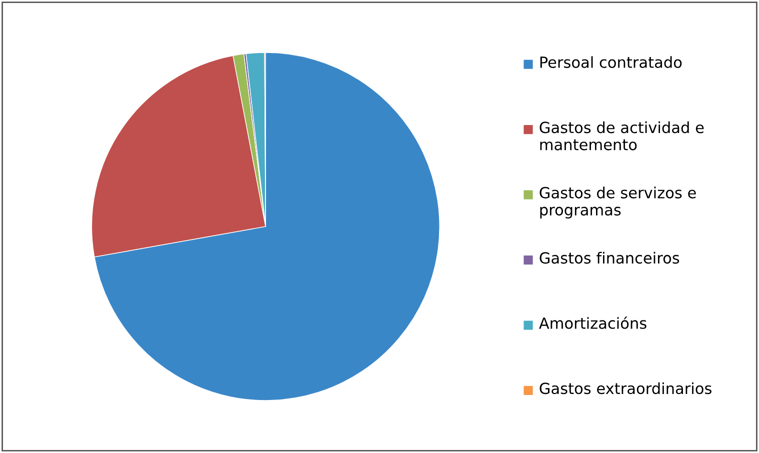 The width and height of the screenshot is (759, 453). What do you see at coordinates (618, 202) in the screenshot?
I see `legend-label: Gastos de servizos e programas` at bounding box center [618, 202].